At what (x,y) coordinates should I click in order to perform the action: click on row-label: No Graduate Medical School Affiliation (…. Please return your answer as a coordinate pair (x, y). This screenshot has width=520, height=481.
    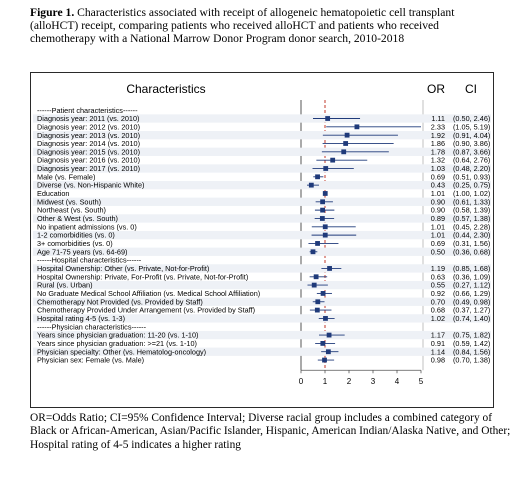
    Looking at the image, I should click on (148, 293).